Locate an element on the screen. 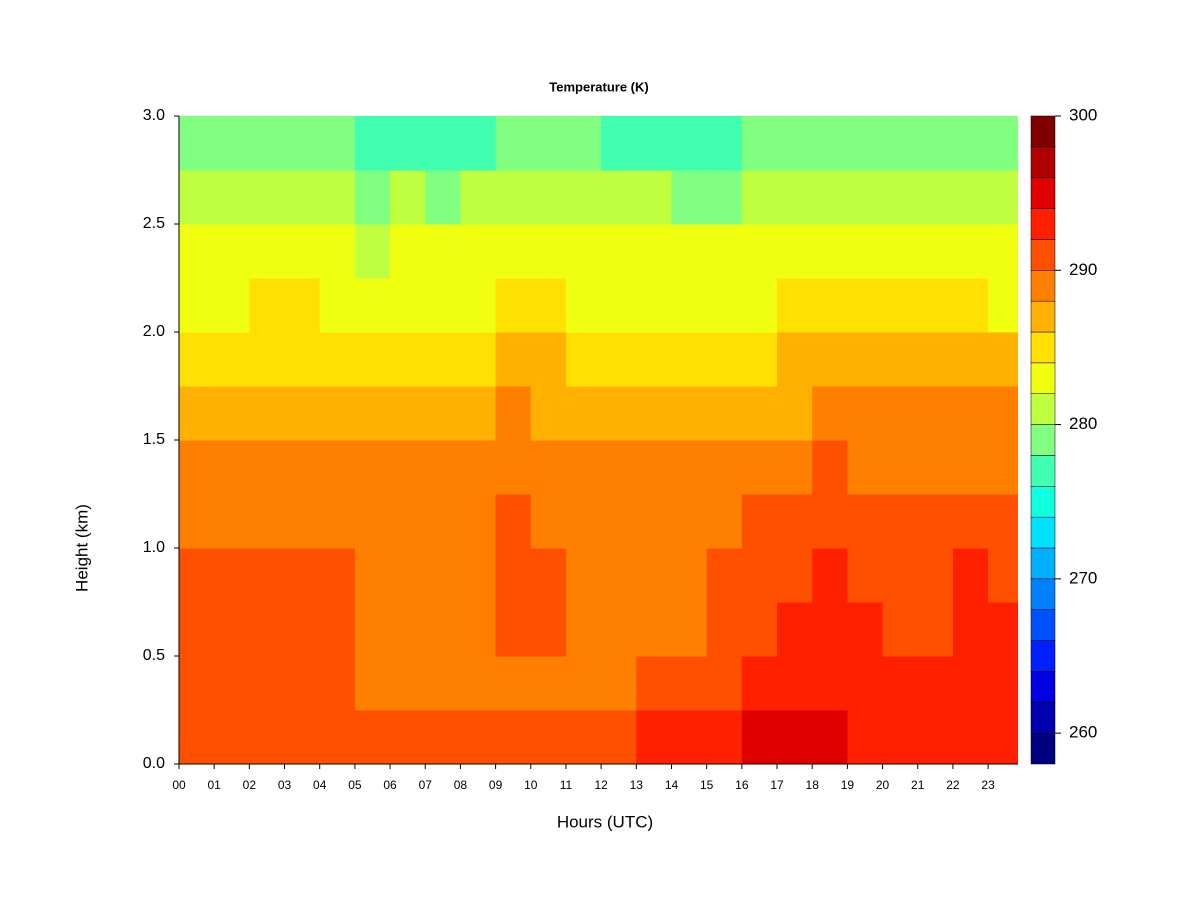 This screenshot has width=1200, height=905. y-tick-label: 2.0 is located at coordinates (154, 331).